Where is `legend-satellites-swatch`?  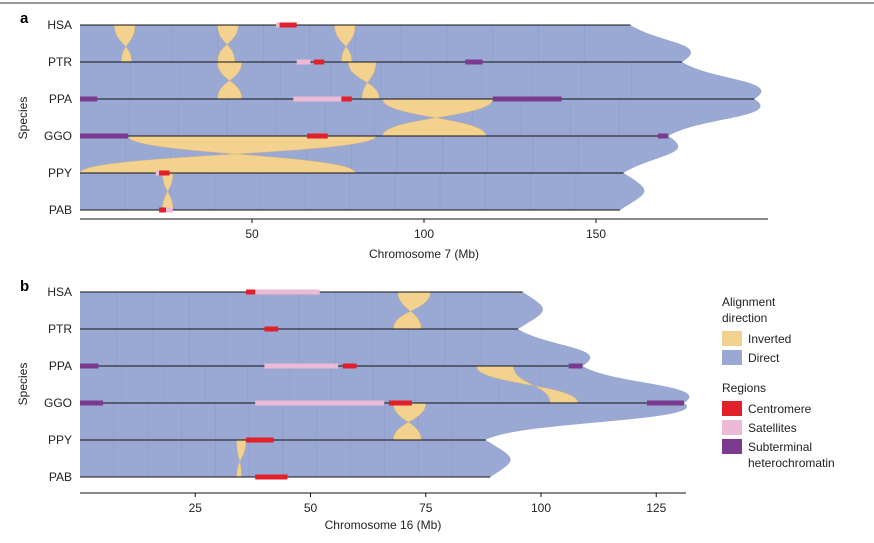
legend-satellites-swatch is located at coordinates (732, 427).